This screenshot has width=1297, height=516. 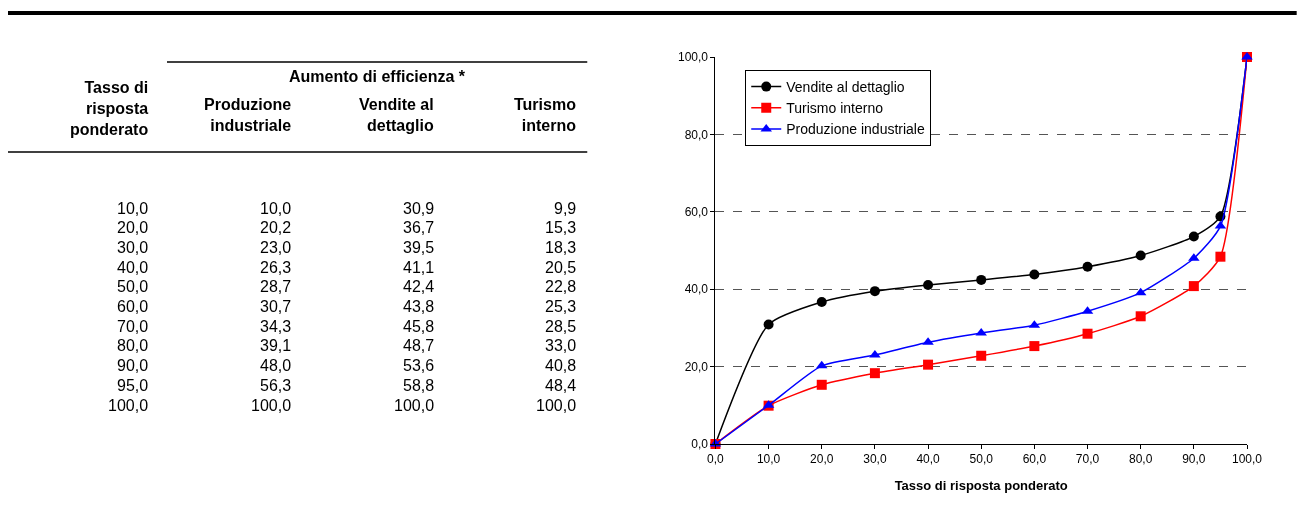 What do you see at coordinates (696, 134) in the screenshot?
I see `y-tick-label: 80,0` at bounding box center [696, 134].